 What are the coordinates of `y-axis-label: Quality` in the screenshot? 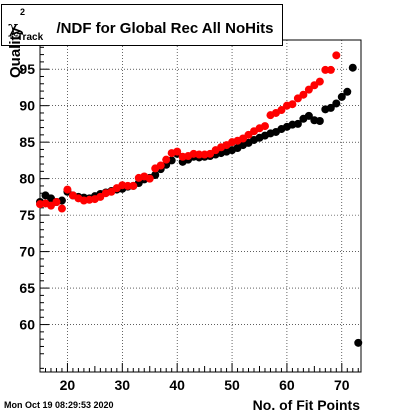 It's located at (15, 52).